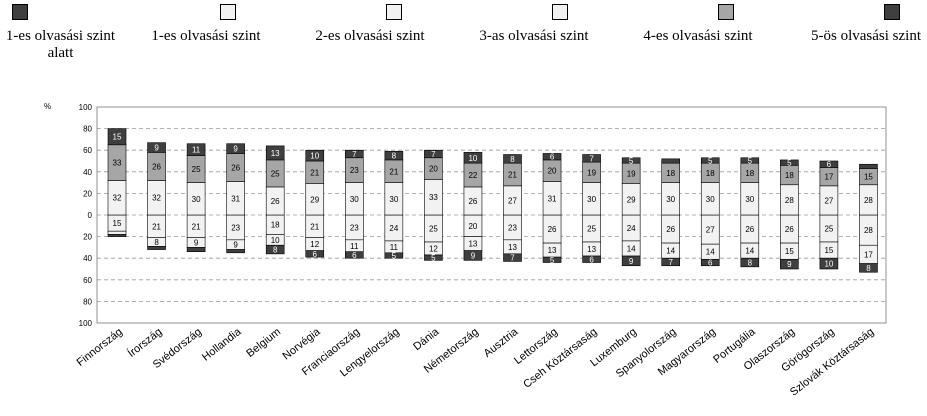 Image resolution: width=927 pixels, height=416 pixels. Describe the element at coordinates (472, 175) in the screenshot. I see `data-label: 22` at that location.